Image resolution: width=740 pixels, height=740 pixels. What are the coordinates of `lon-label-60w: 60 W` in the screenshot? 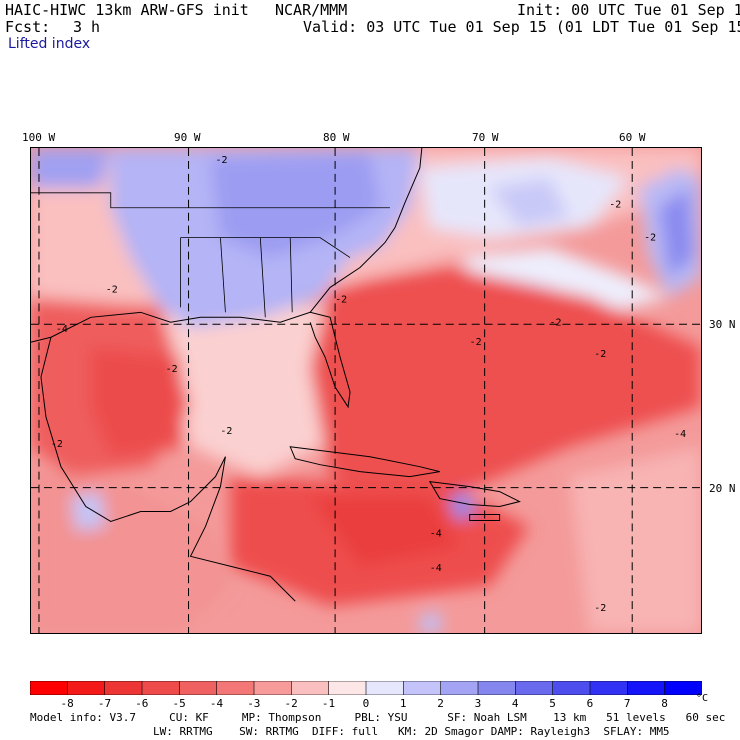 It's located at (632, 137).